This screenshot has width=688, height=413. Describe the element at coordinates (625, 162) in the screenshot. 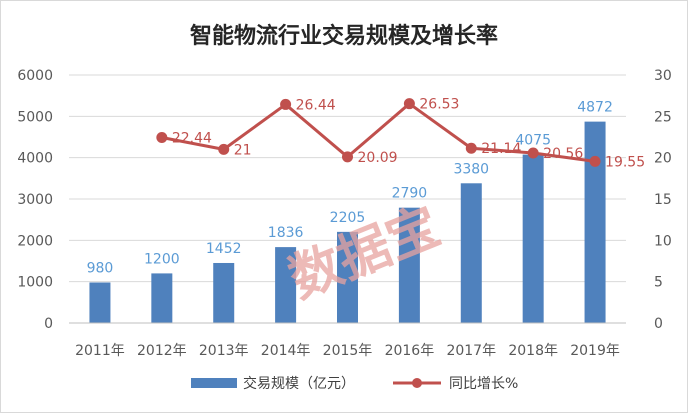

I see `line-value-label: 19.55` at that location.